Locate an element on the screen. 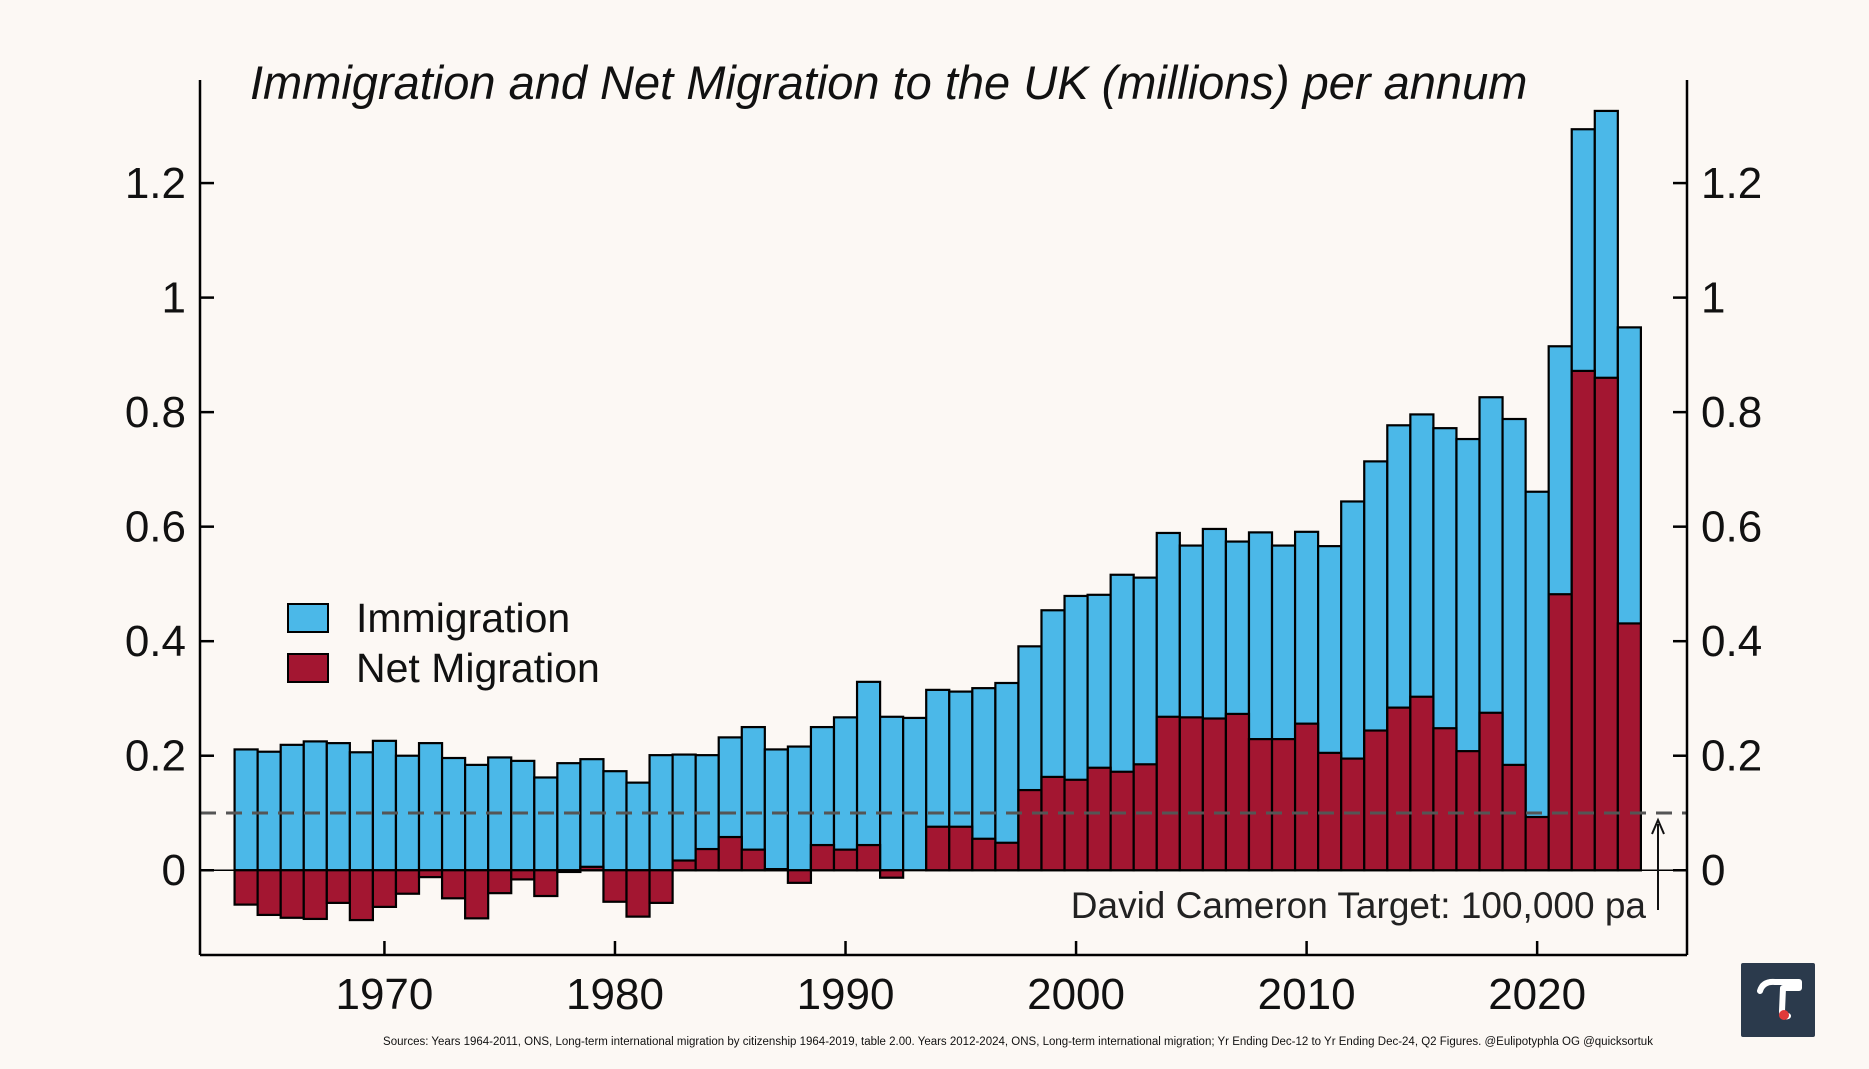 The width and height of the screenshot is (1869, 1069). bar-net-migration-1975 is located at coordinates (500, 882).